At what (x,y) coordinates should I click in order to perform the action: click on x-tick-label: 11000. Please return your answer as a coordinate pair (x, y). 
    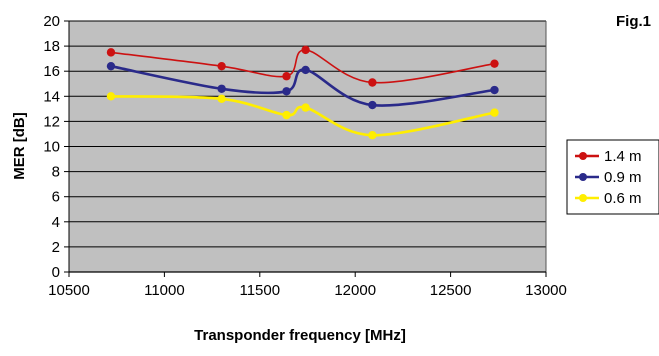
    Looking at the image, I should click on (164, 290).